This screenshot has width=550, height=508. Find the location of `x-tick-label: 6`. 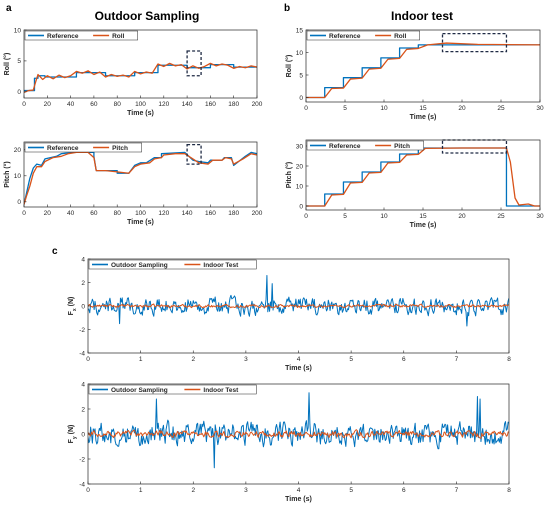

x-tick-label: 6 is located at coordinates (404, 359).